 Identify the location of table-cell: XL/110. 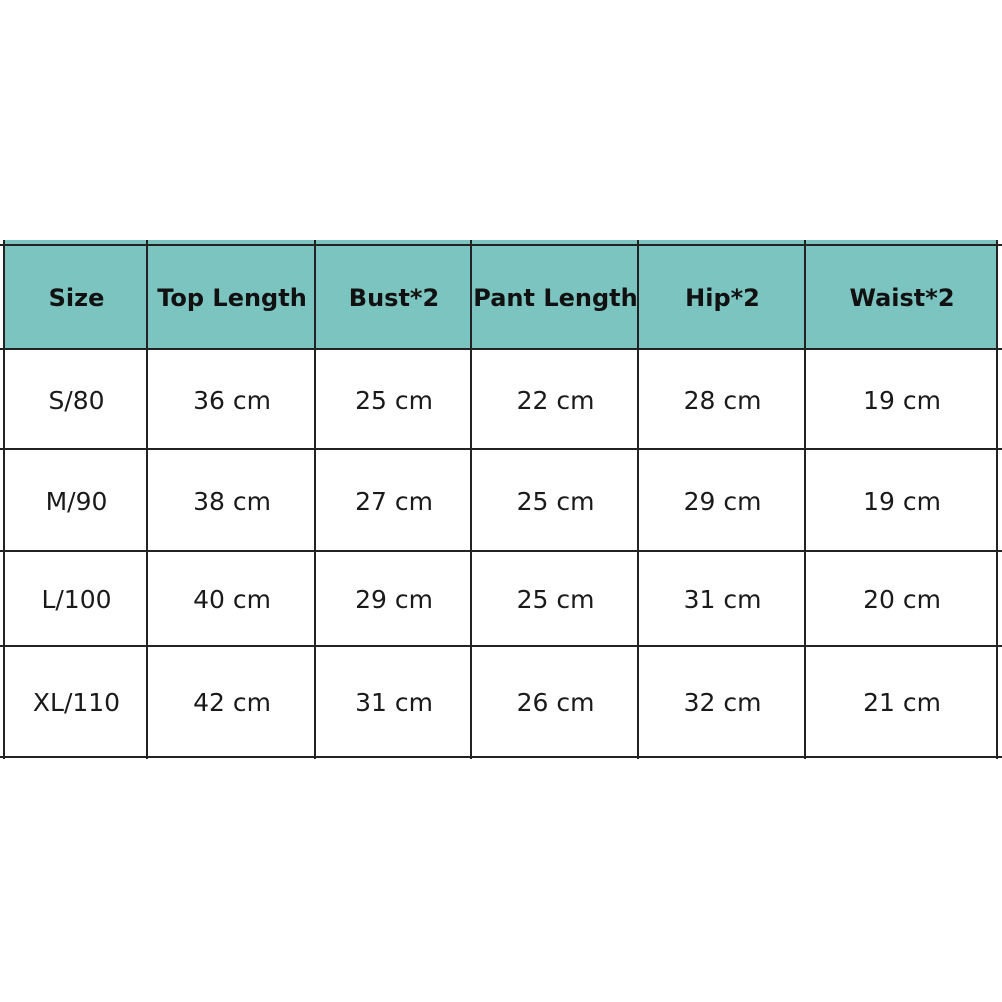
(76, 702).